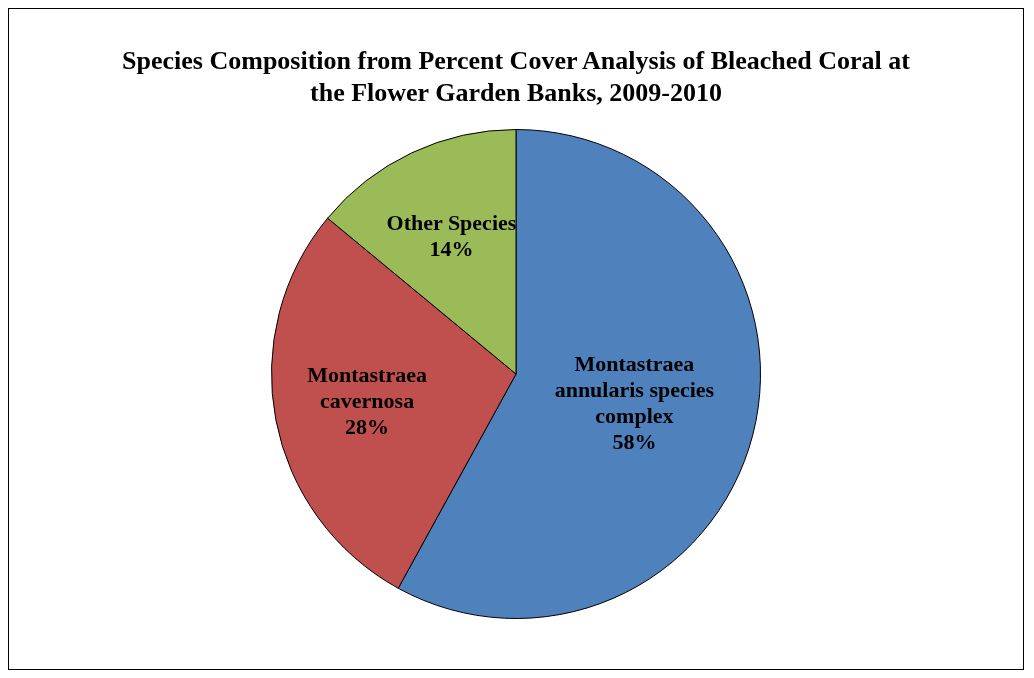 The image size is (1034, 678). What do you see at coordinates (367, 388) in the screenshot?
I see `slice-label: Montastraea cavernosa` at bounding box center [367, 388].